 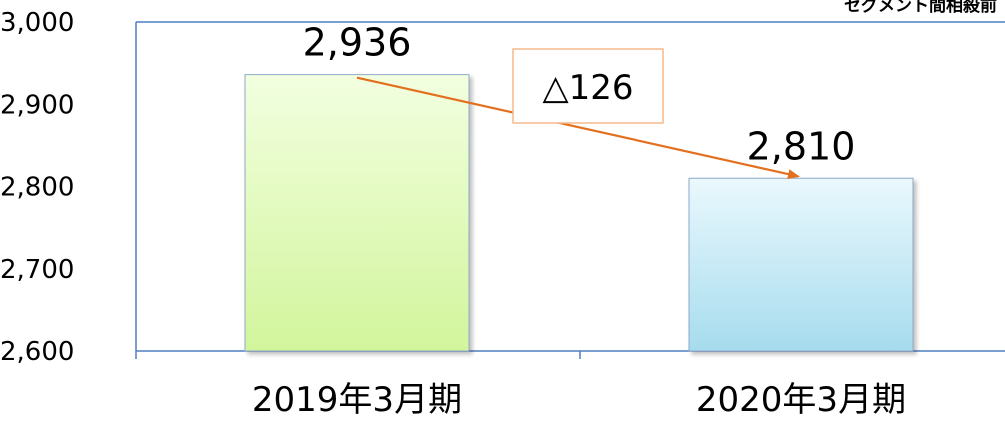 I want to click on y-tick-label: 2,800, so click(x=37, y=188).